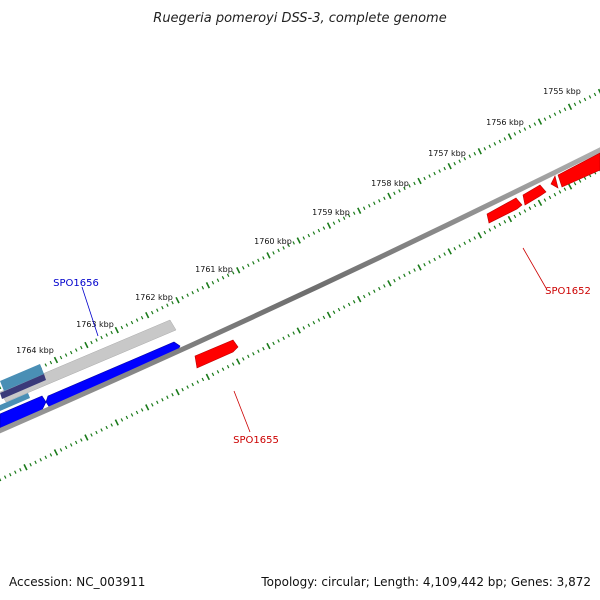 The width and height of the screenshot is (600, 600). Describe the element at coordinates (447, 153) in the screenshot. I see `tick-label-1757: 1757 kbp` at that location.